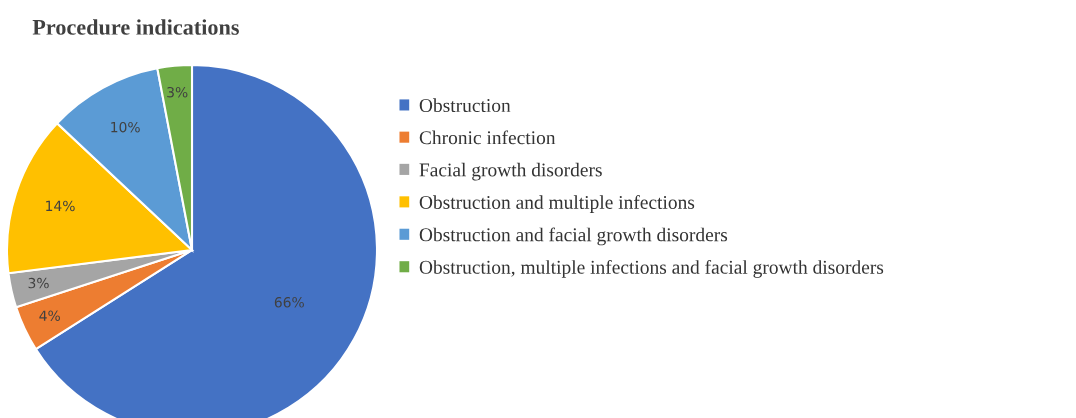 This screenshot has width=1076, height=418. Describe the element at coordinates (465, 105) in the screenshot. I see `legend-label: Obstruction` at that location.